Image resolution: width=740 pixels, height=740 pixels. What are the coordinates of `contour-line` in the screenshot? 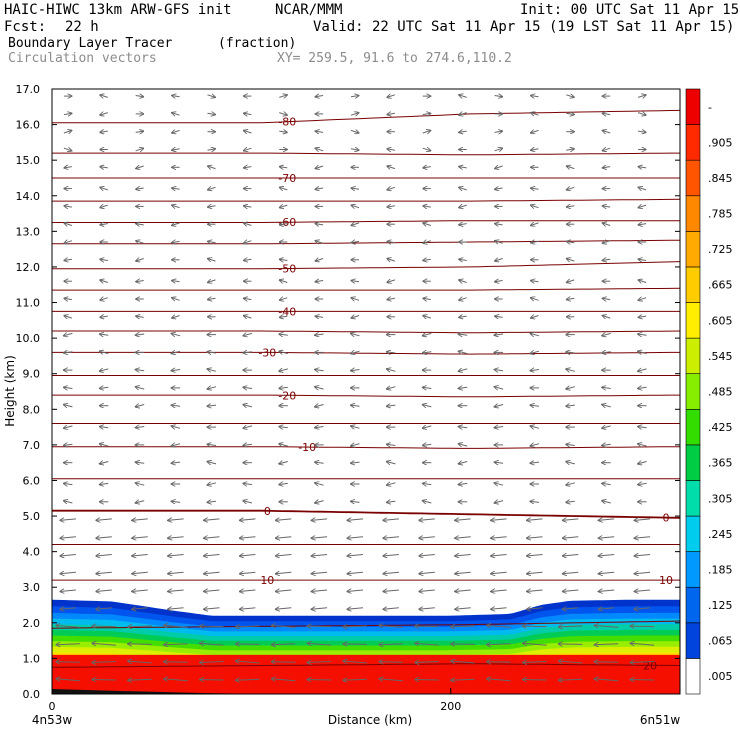 It's located at (366, 665).